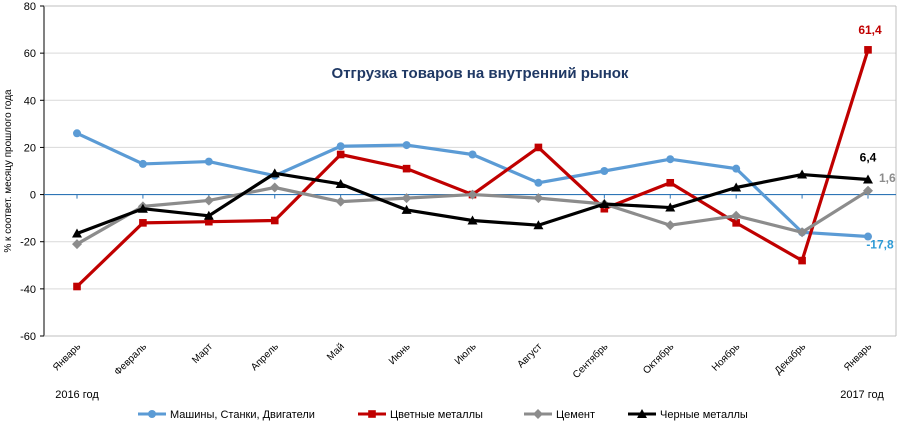  Describe the element at coordinates (30, 148) in the screenshot. I see `y-tick-label: 20` at that location.